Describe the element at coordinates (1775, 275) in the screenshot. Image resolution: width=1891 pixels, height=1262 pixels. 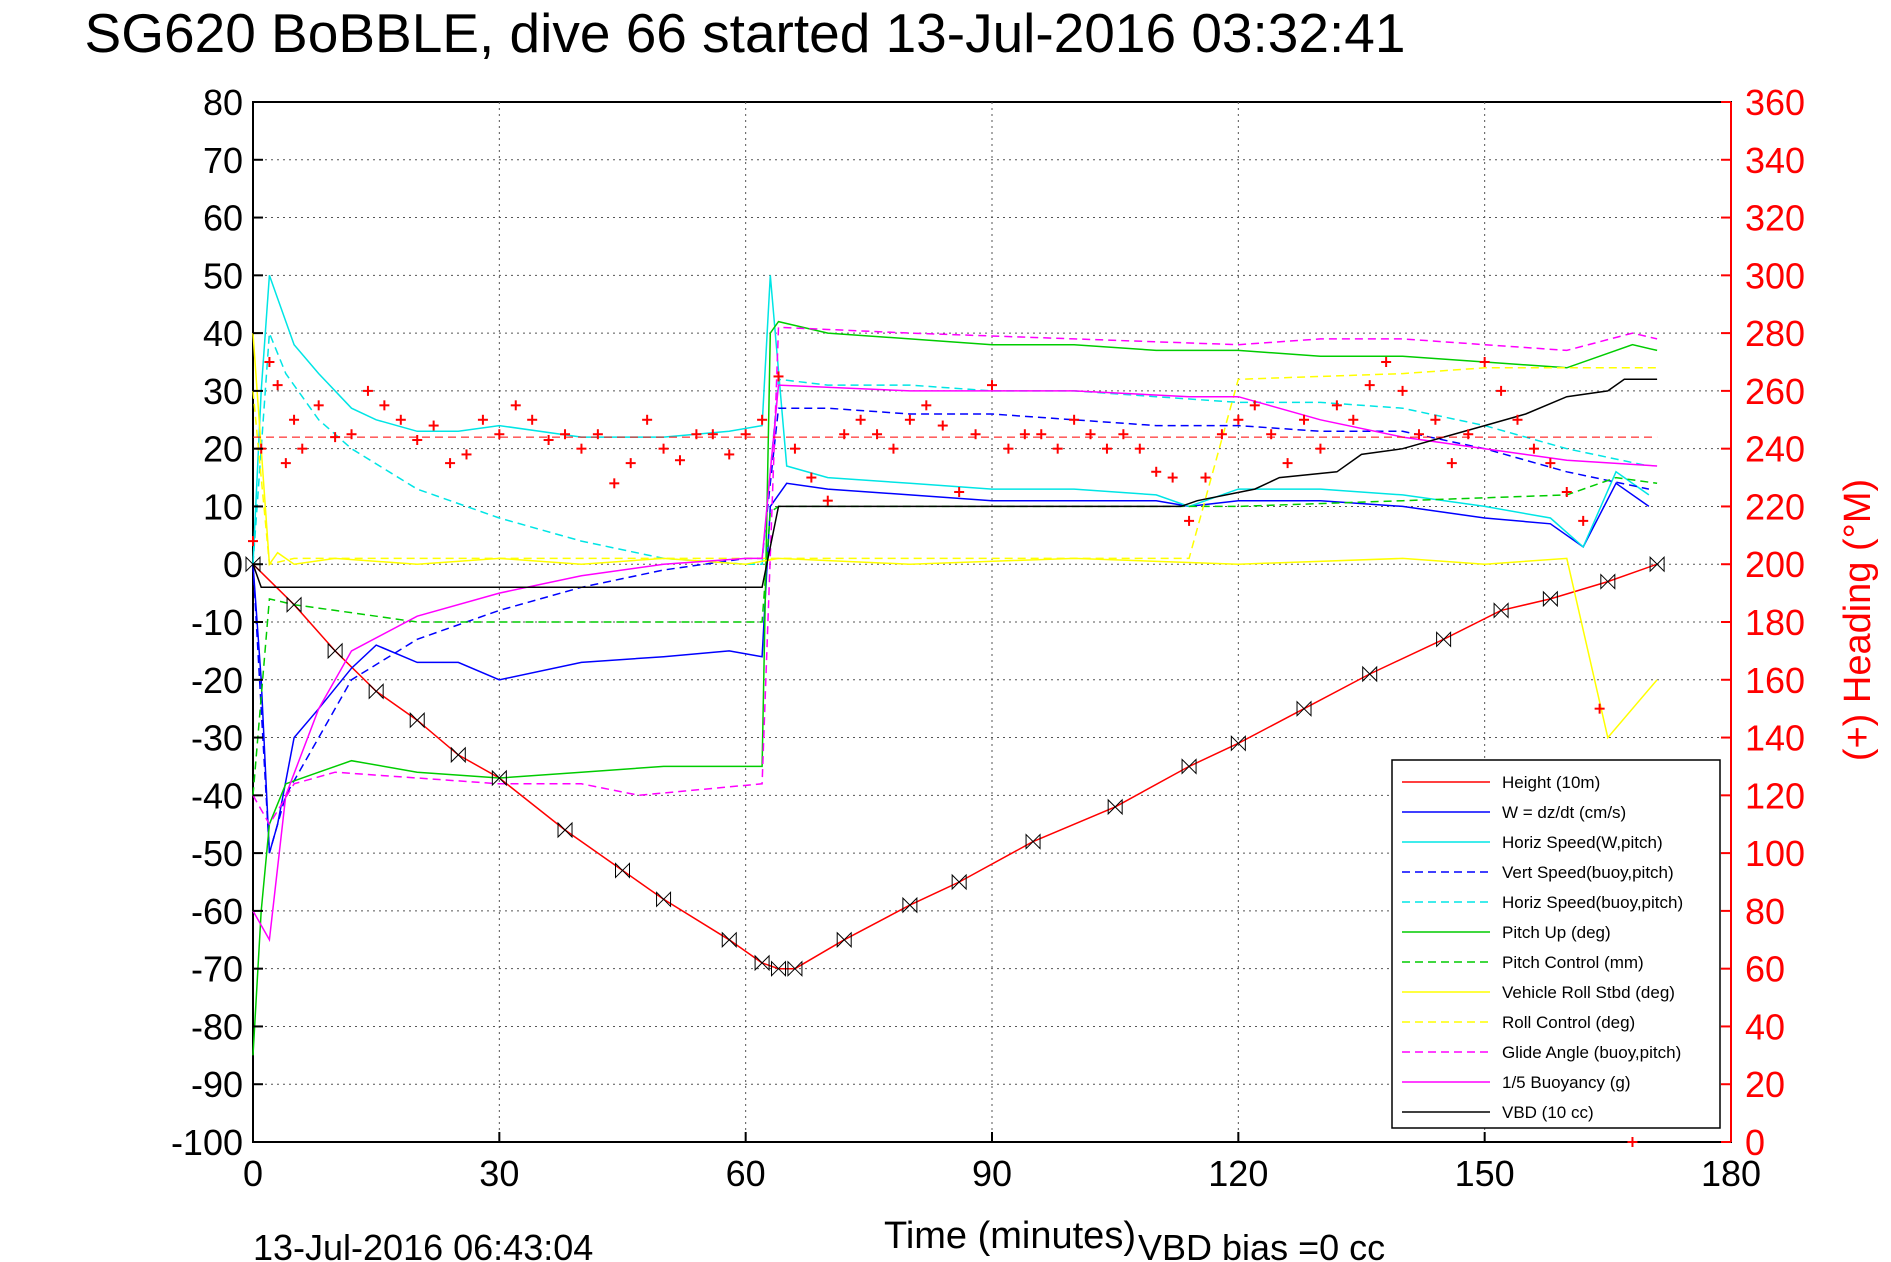
I see `y-right-tick-label: 300` at that location.